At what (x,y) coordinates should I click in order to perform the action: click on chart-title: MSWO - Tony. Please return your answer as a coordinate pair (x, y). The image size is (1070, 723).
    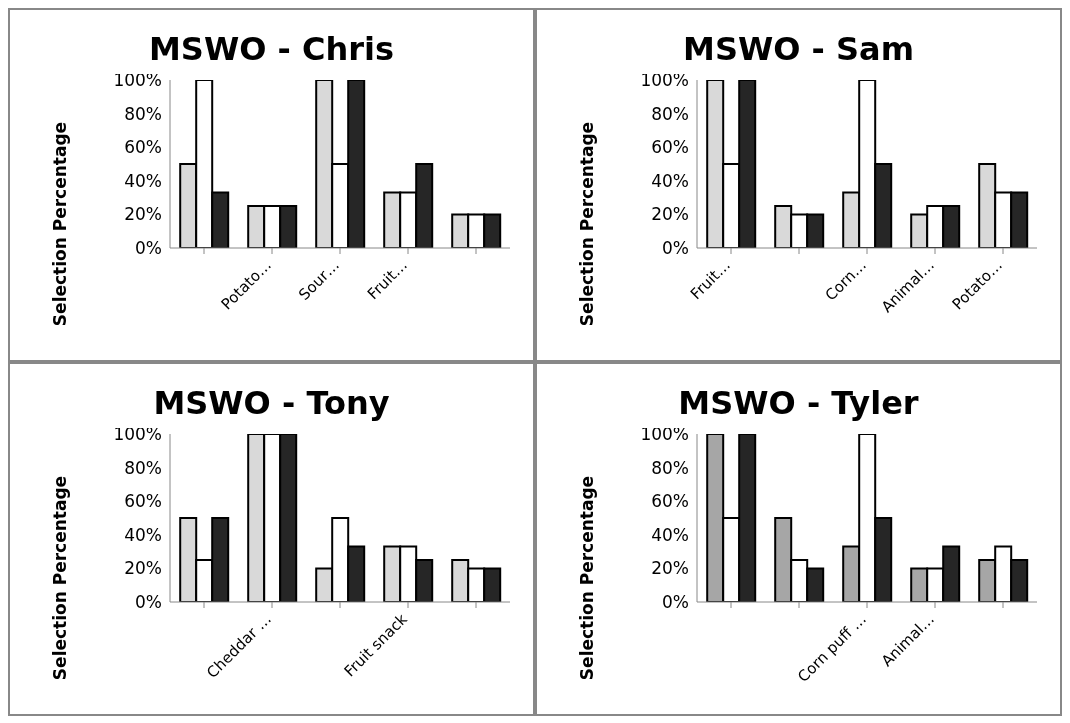
    Looking at the image, I should click on (271, 403).